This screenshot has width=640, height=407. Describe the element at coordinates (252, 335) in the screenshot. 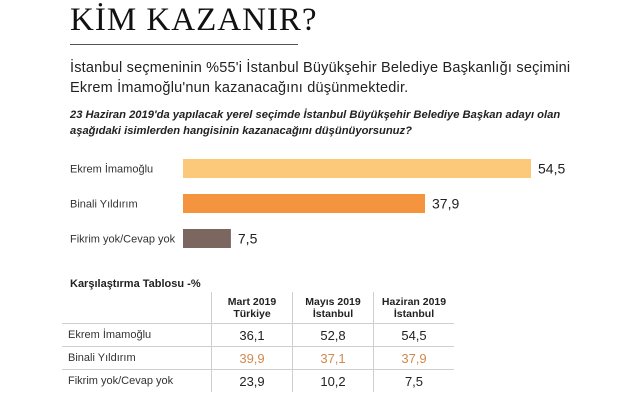

I see `table-cell: 36,1` at that location.